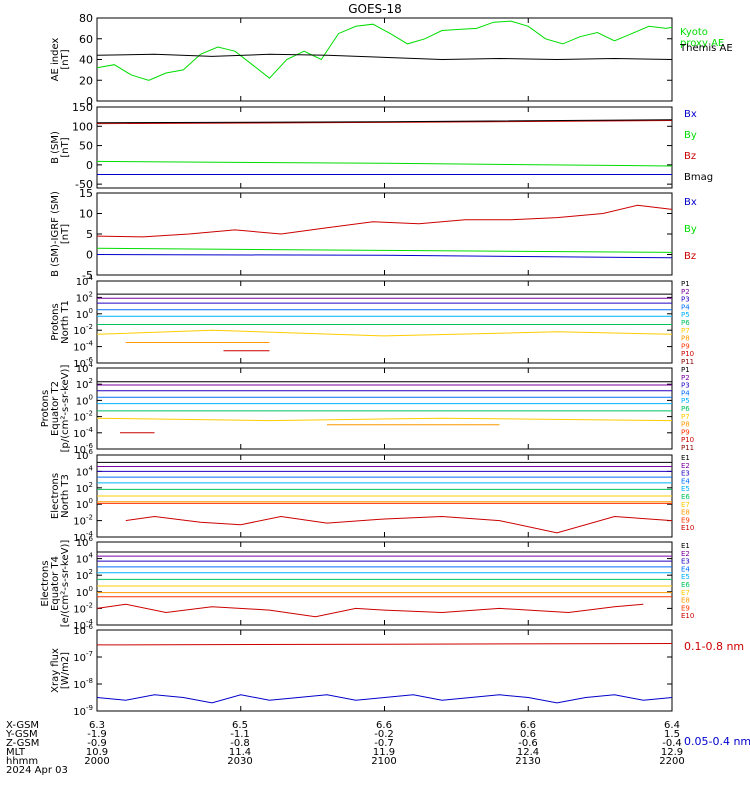 This screenshot has width=750, height=800. I want to click on footer-value: 2000, so click(96, 761).